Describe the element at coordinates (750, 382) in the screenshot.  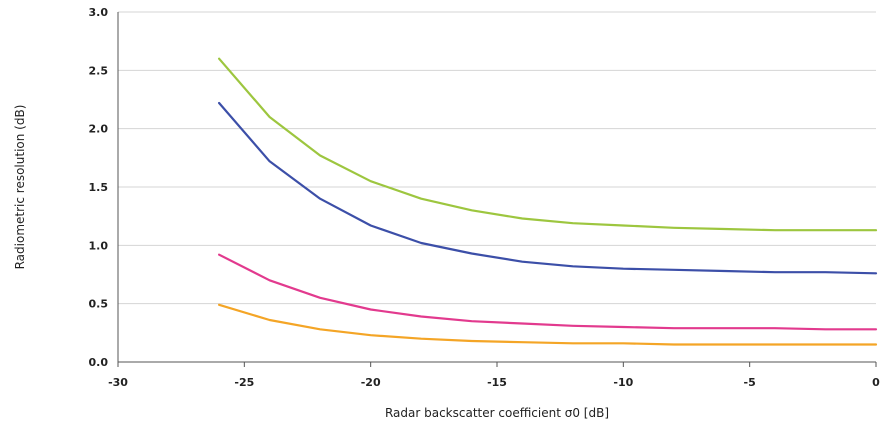
I see `x-tick-label: -5` at that location.